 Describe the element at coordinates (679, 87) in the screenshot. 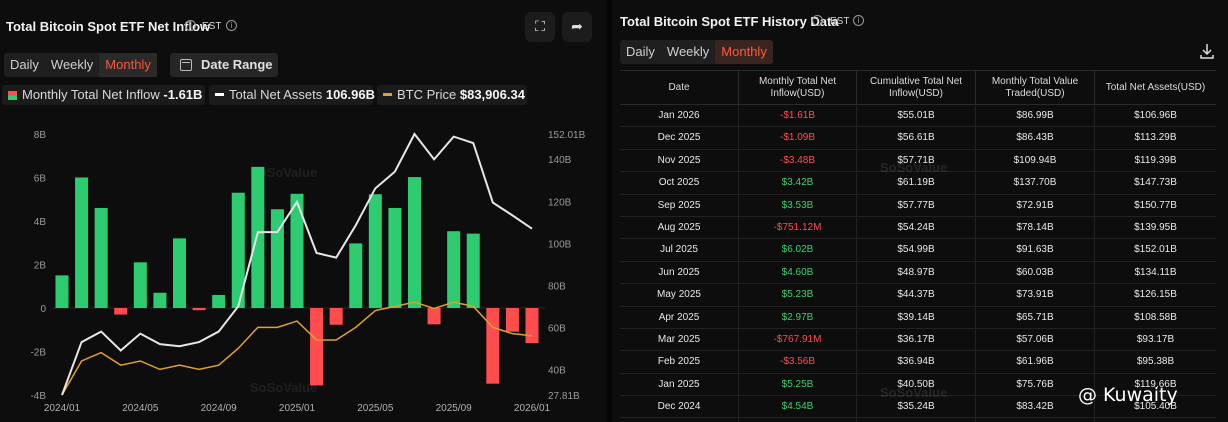

I see `column-header: Date` at that location.